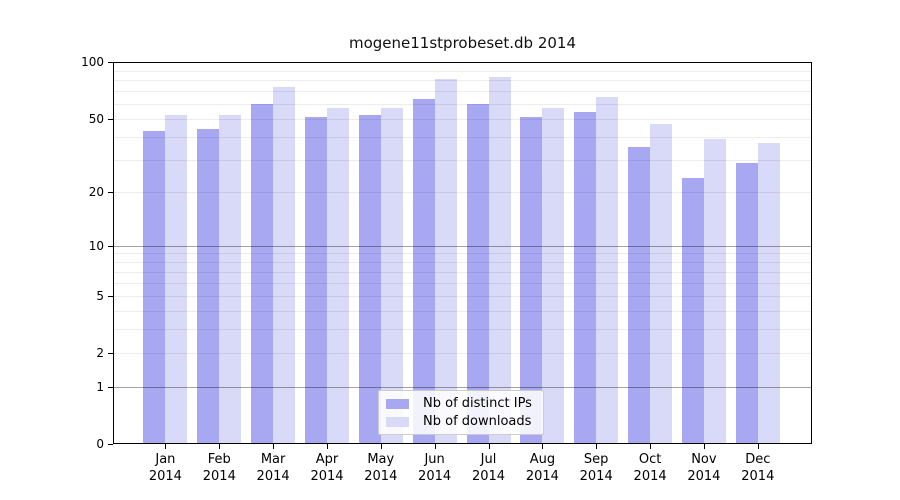 The height and width of the screenshot is (500, 900). Describe the element at coordinates (96, 118) in the screenshot. I see `y-tick-label: 50` at that location.